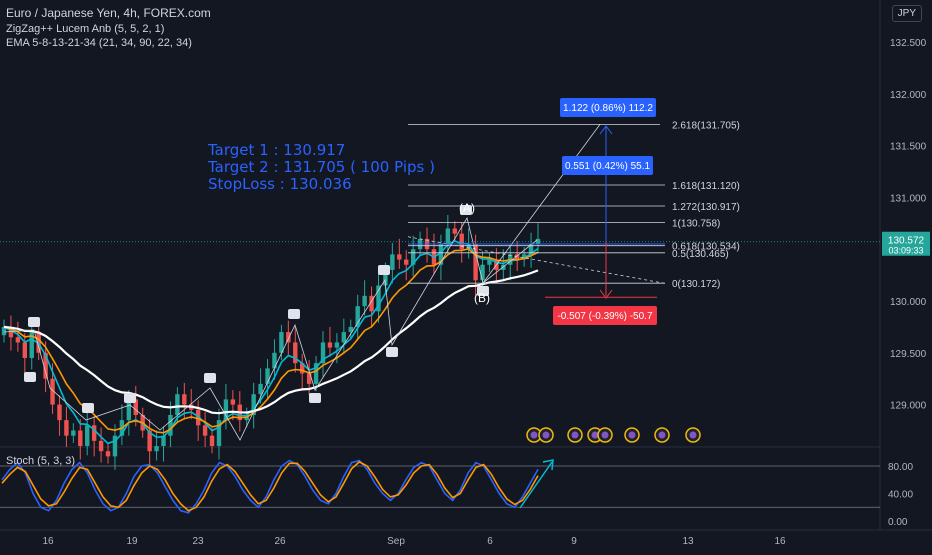  What do you see at coordinates (606, 294) in the screenshot?
I see `measure-down-arrowhead` at bounding box center [606, 294].